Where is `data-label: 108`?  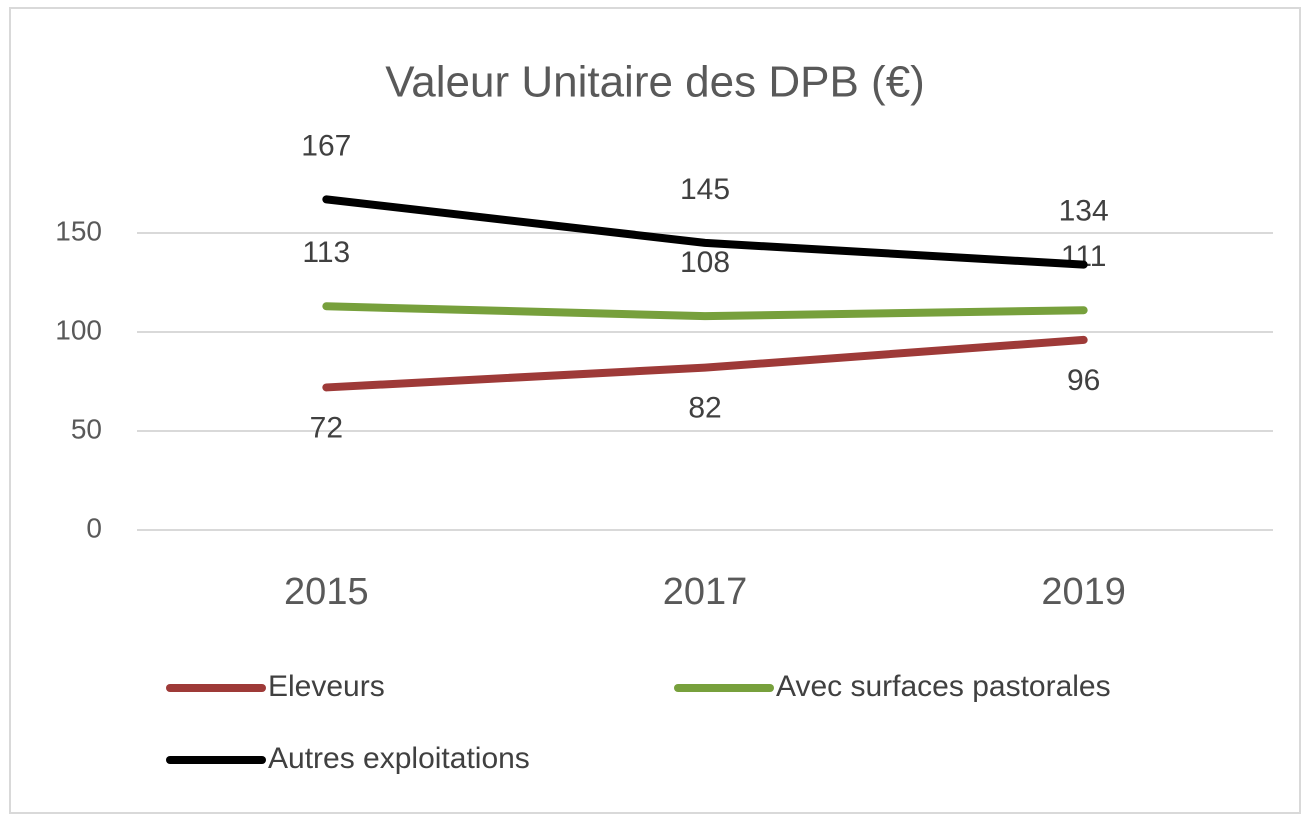
data-label: 108 is located at coordinates (705, 262).